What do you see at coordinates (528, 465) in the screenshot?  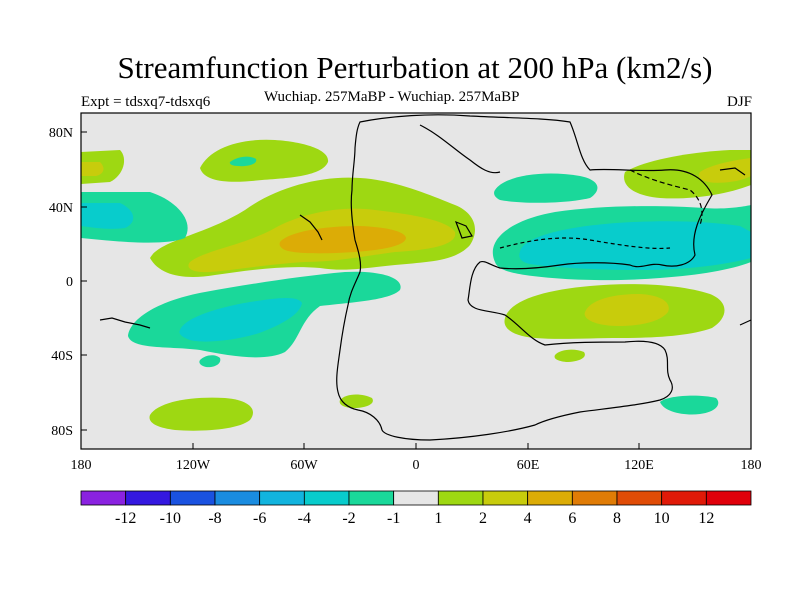 I see `lon-tick-60e: 60E` at bounding box center [528, 465].